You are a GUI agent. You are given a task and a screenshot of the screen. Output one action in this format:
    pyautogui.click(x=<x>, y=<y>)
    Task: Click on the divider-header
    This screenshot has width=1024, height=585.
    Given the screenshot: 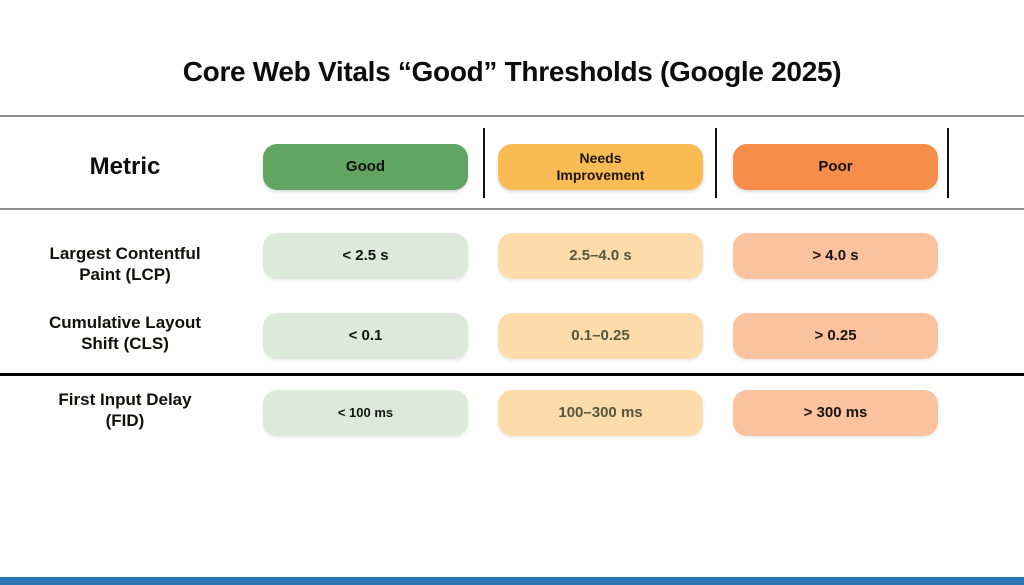 What is the action you would take?
    pyautogui.click(x=512, y=209)
    